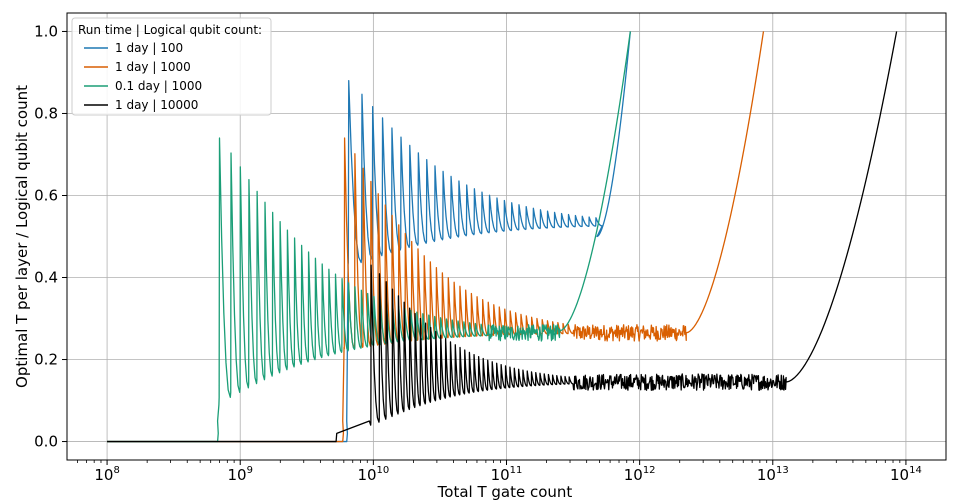 This screenshot has height=504, width=958. Describe the element at coordinates (116, 470) in the screenshot. I see `x-tick-exponent: 8` at that location.